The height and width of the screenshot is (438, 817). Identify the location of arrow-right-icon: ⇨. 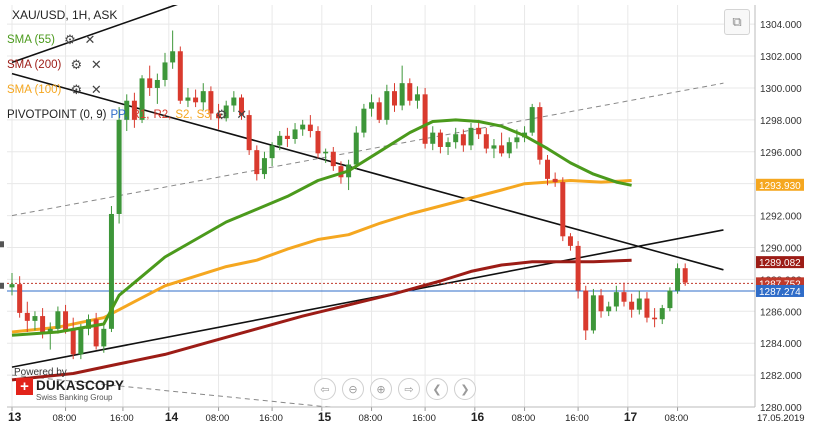
(409, 389).